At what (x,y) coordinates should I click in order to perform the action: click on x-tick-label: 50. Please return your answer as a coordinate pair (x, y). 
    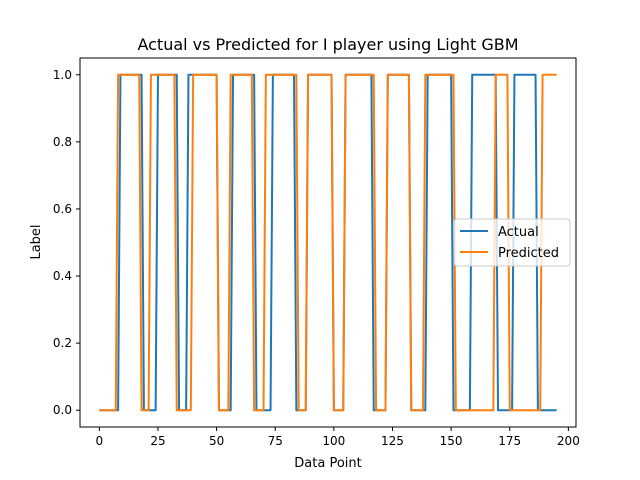
    Looking at the image, I should click on (216, 441).